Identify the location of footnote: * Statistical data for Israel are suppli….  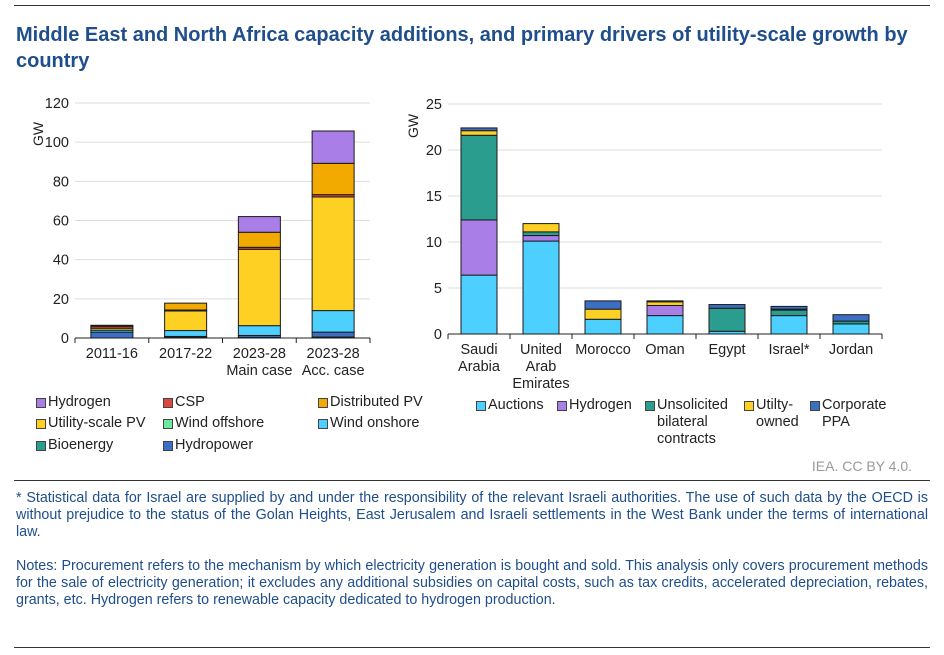
(472, 515).